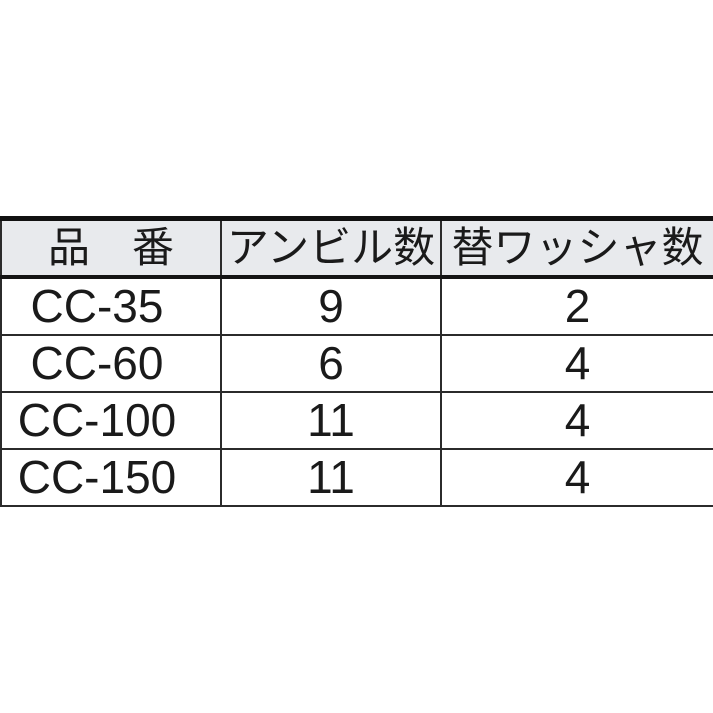 This screenshot has width=713, height=713. I want to click on header-row: 品 番 アンビル数 替ワッシャ数, so click(356, 247).